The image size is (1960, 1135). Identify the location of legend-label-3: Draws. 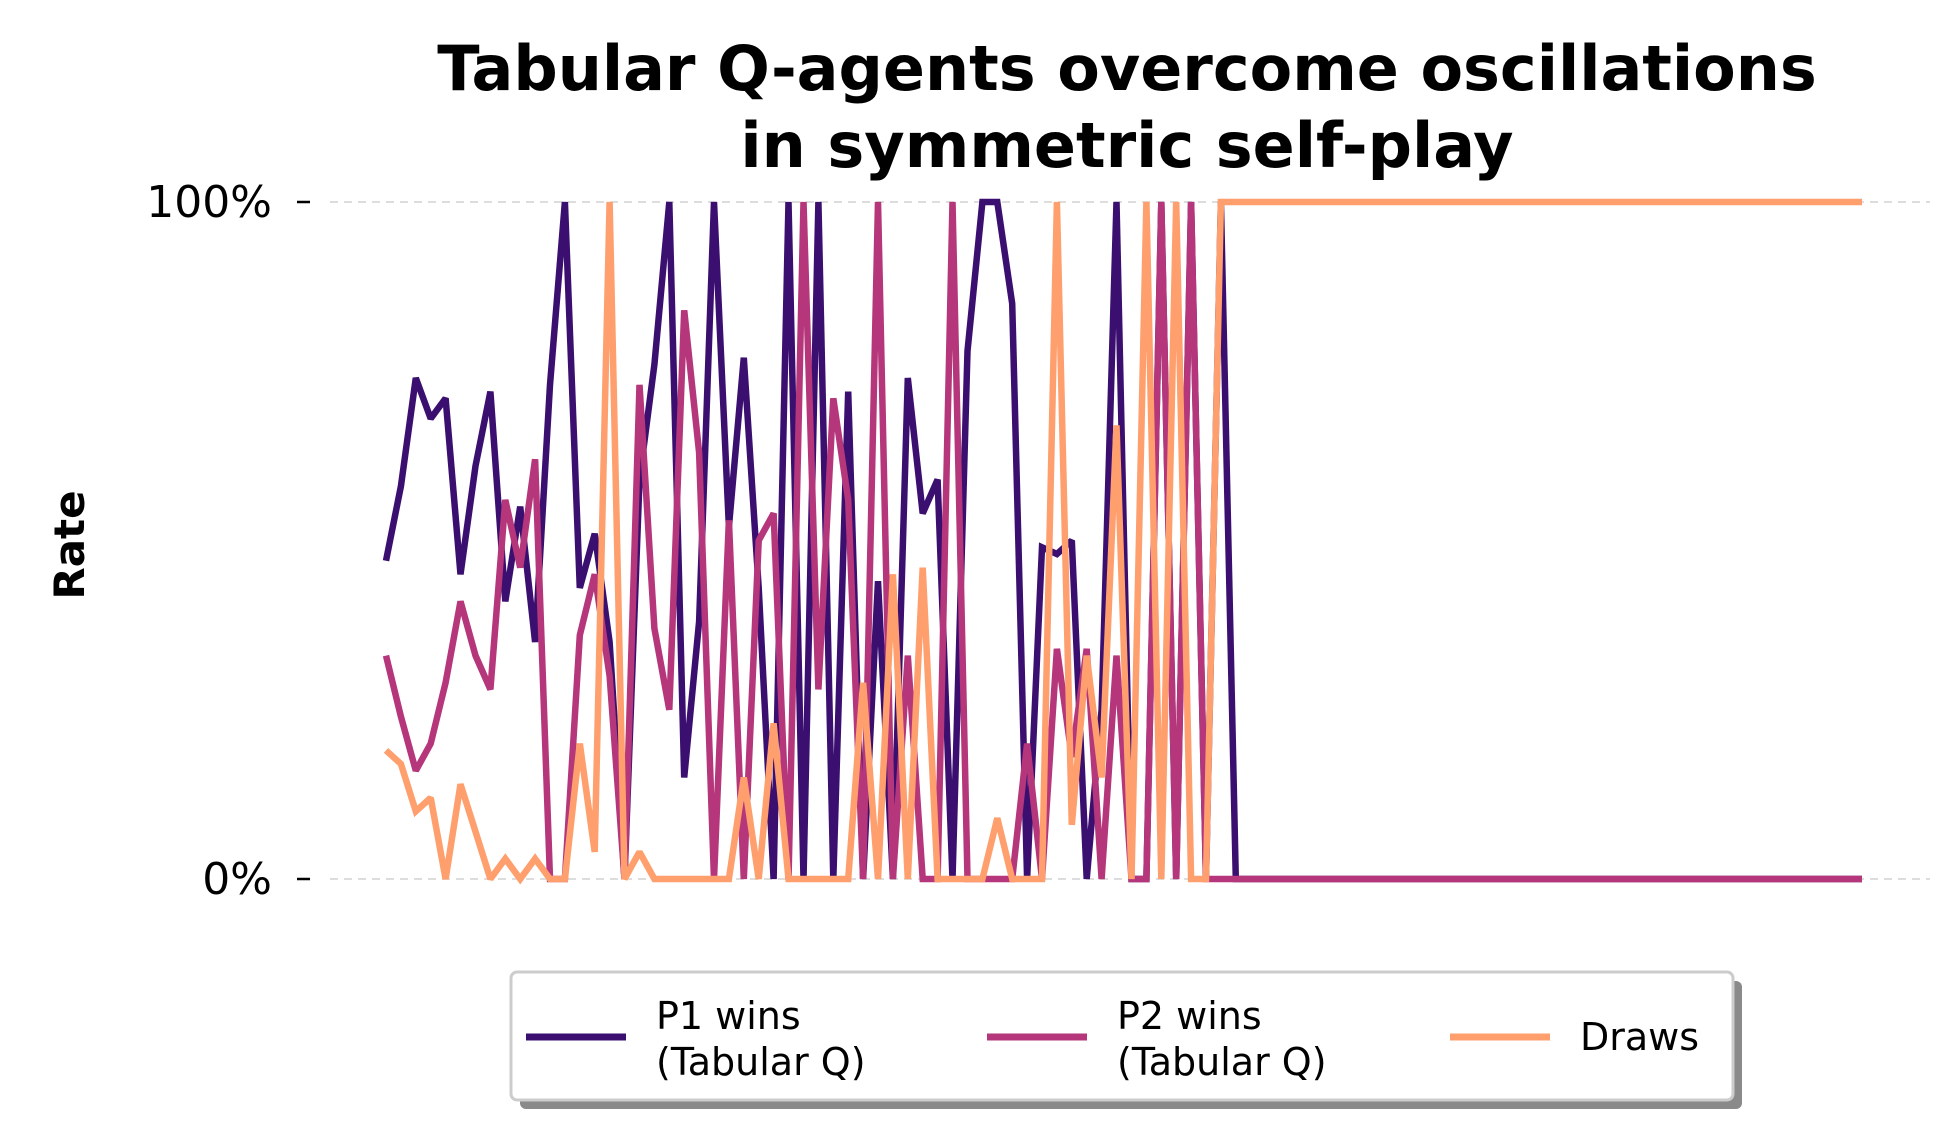
(1639, 1037).